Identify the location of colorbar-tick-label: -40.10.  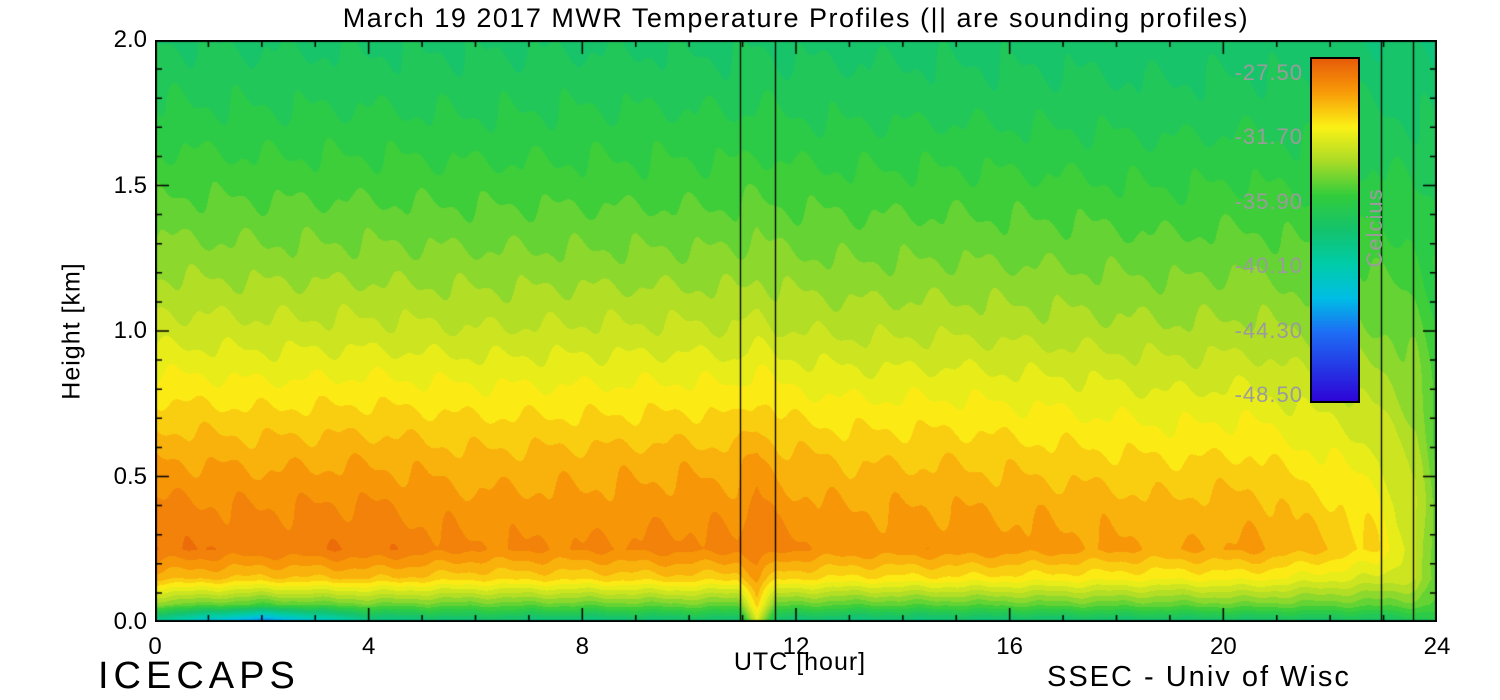
(1268, 266).